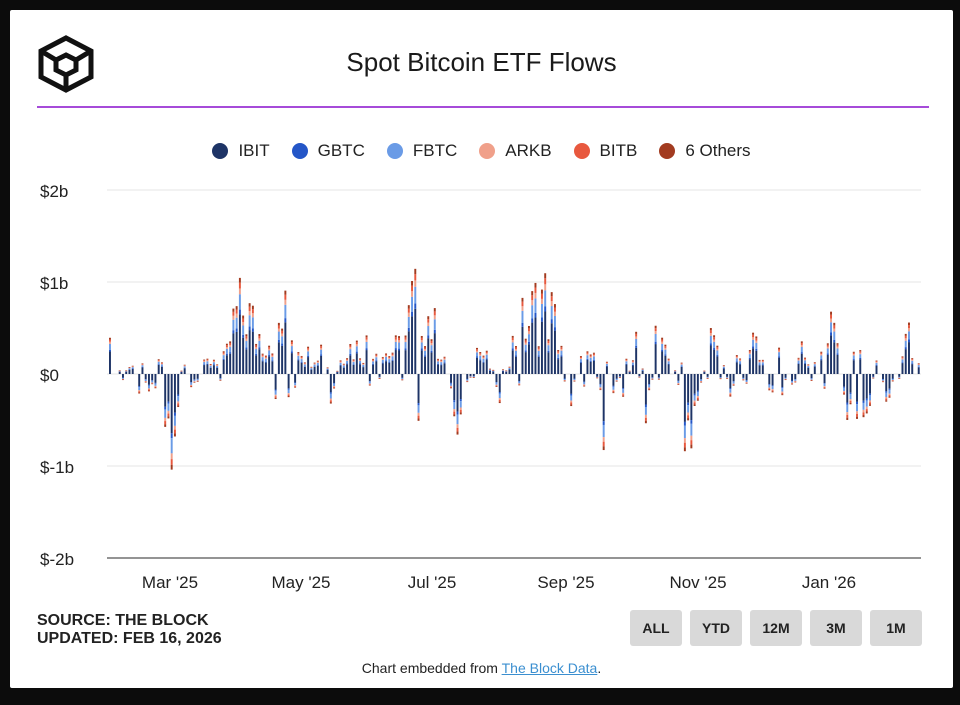  I want to click on range-button-3m: 3M, so click(836, 628).